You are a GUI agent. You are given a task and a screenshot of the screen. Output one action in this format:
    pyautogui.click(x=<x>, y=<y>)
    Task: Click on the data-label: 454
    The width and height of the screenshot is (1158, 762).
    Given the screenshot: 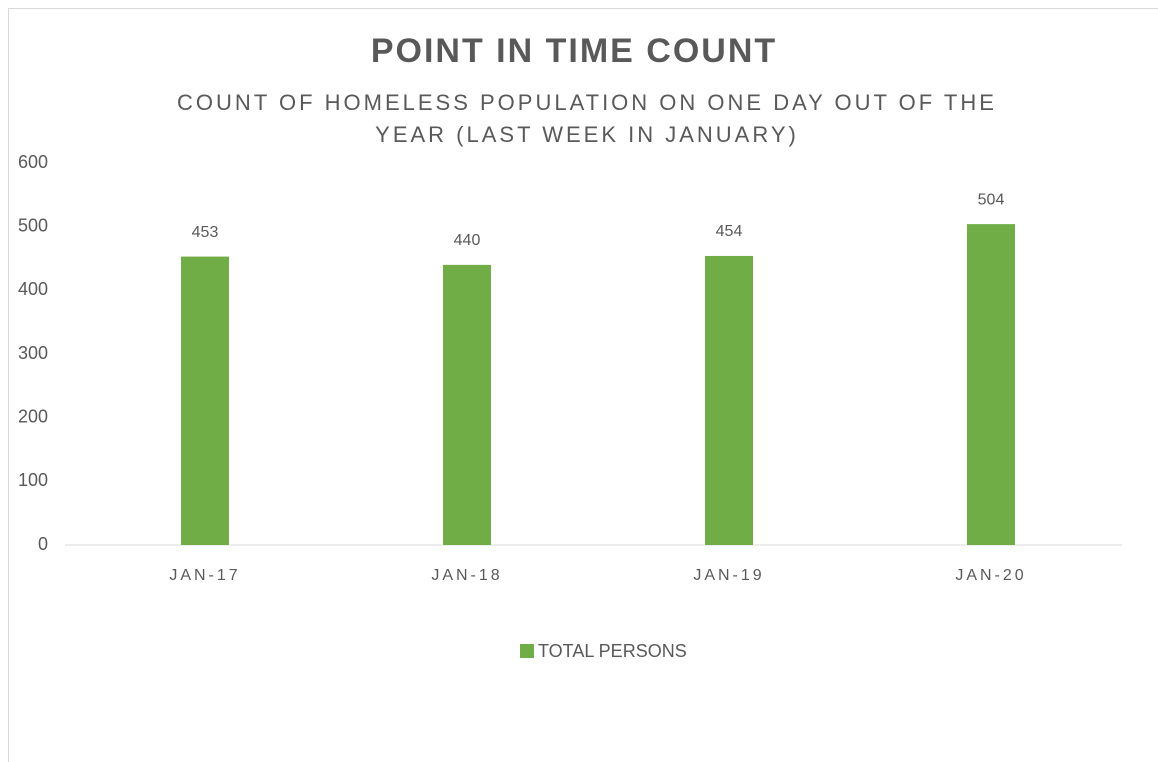 What is the action you would take?
    pyautogui.click(x=729, y=231)
    